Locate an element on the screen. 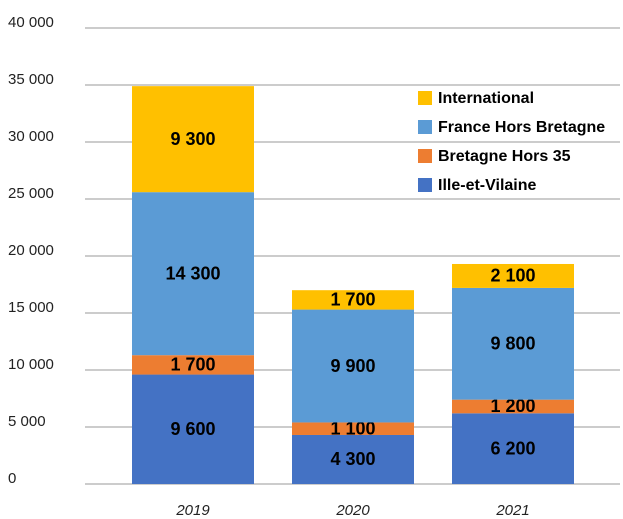 The height and width of the screenshot is (519, 623). x-tick-label: 2021 is located at coordinates (512, 510).